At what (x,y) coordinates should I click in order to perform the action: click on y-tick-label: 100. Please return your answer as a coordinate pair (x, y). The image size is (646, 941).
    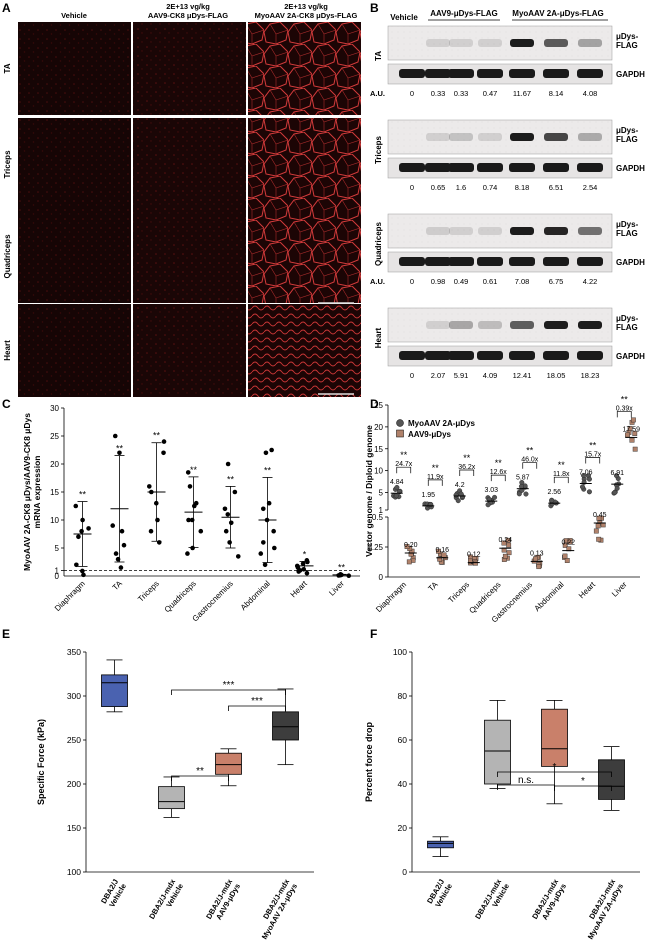
    Looking at the image, I should click on (74, 872).